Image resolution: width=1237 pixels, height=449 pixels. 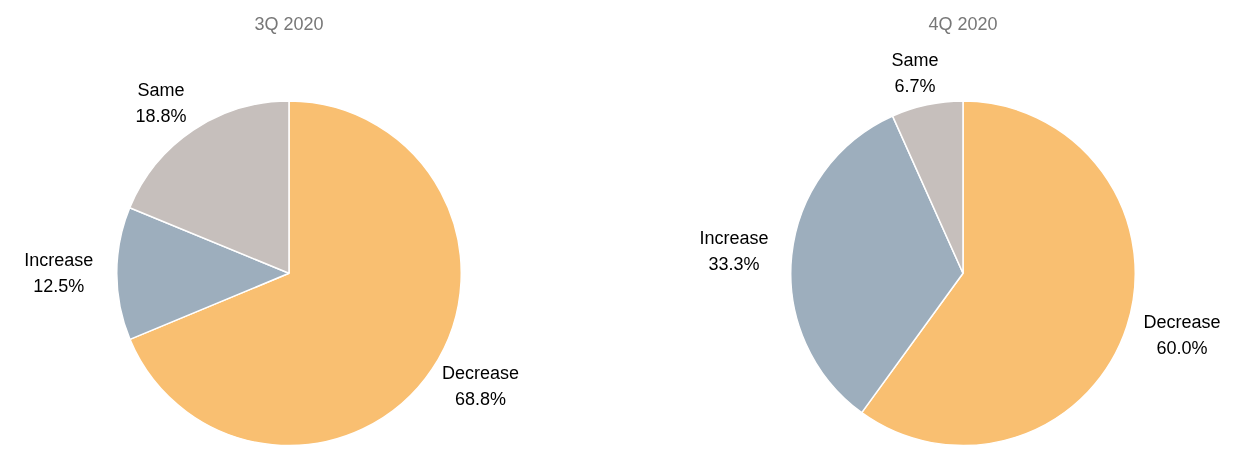 I want to click on data-label: 18.8%, so click(x=161, y=115).